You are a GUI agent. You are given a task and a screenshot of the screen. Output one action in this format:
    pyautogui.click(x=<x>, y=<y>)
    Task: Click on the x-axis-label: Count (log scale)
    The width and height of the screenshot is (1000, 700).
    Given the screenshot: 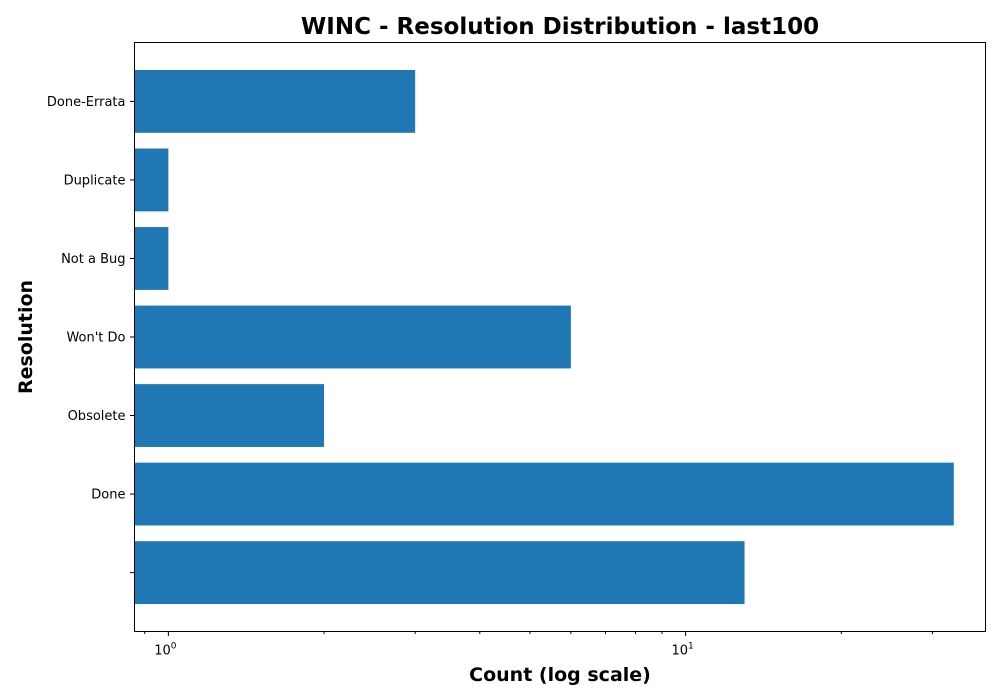 What is the action you would take?
    pyautogui.click(x=560, y=675)
    